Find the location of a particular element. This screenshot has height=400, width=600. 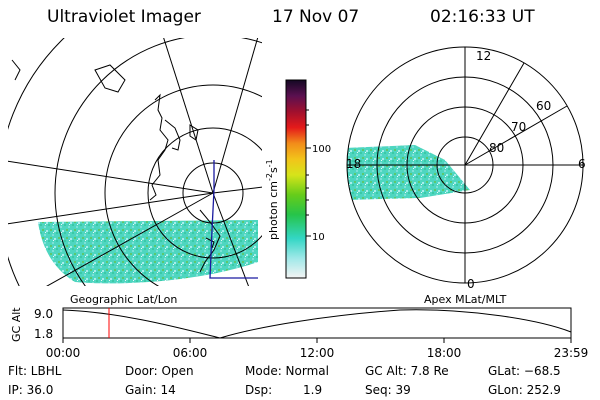

alt-ytick-1.8: 1.8 is located at coordinates (43, 334).